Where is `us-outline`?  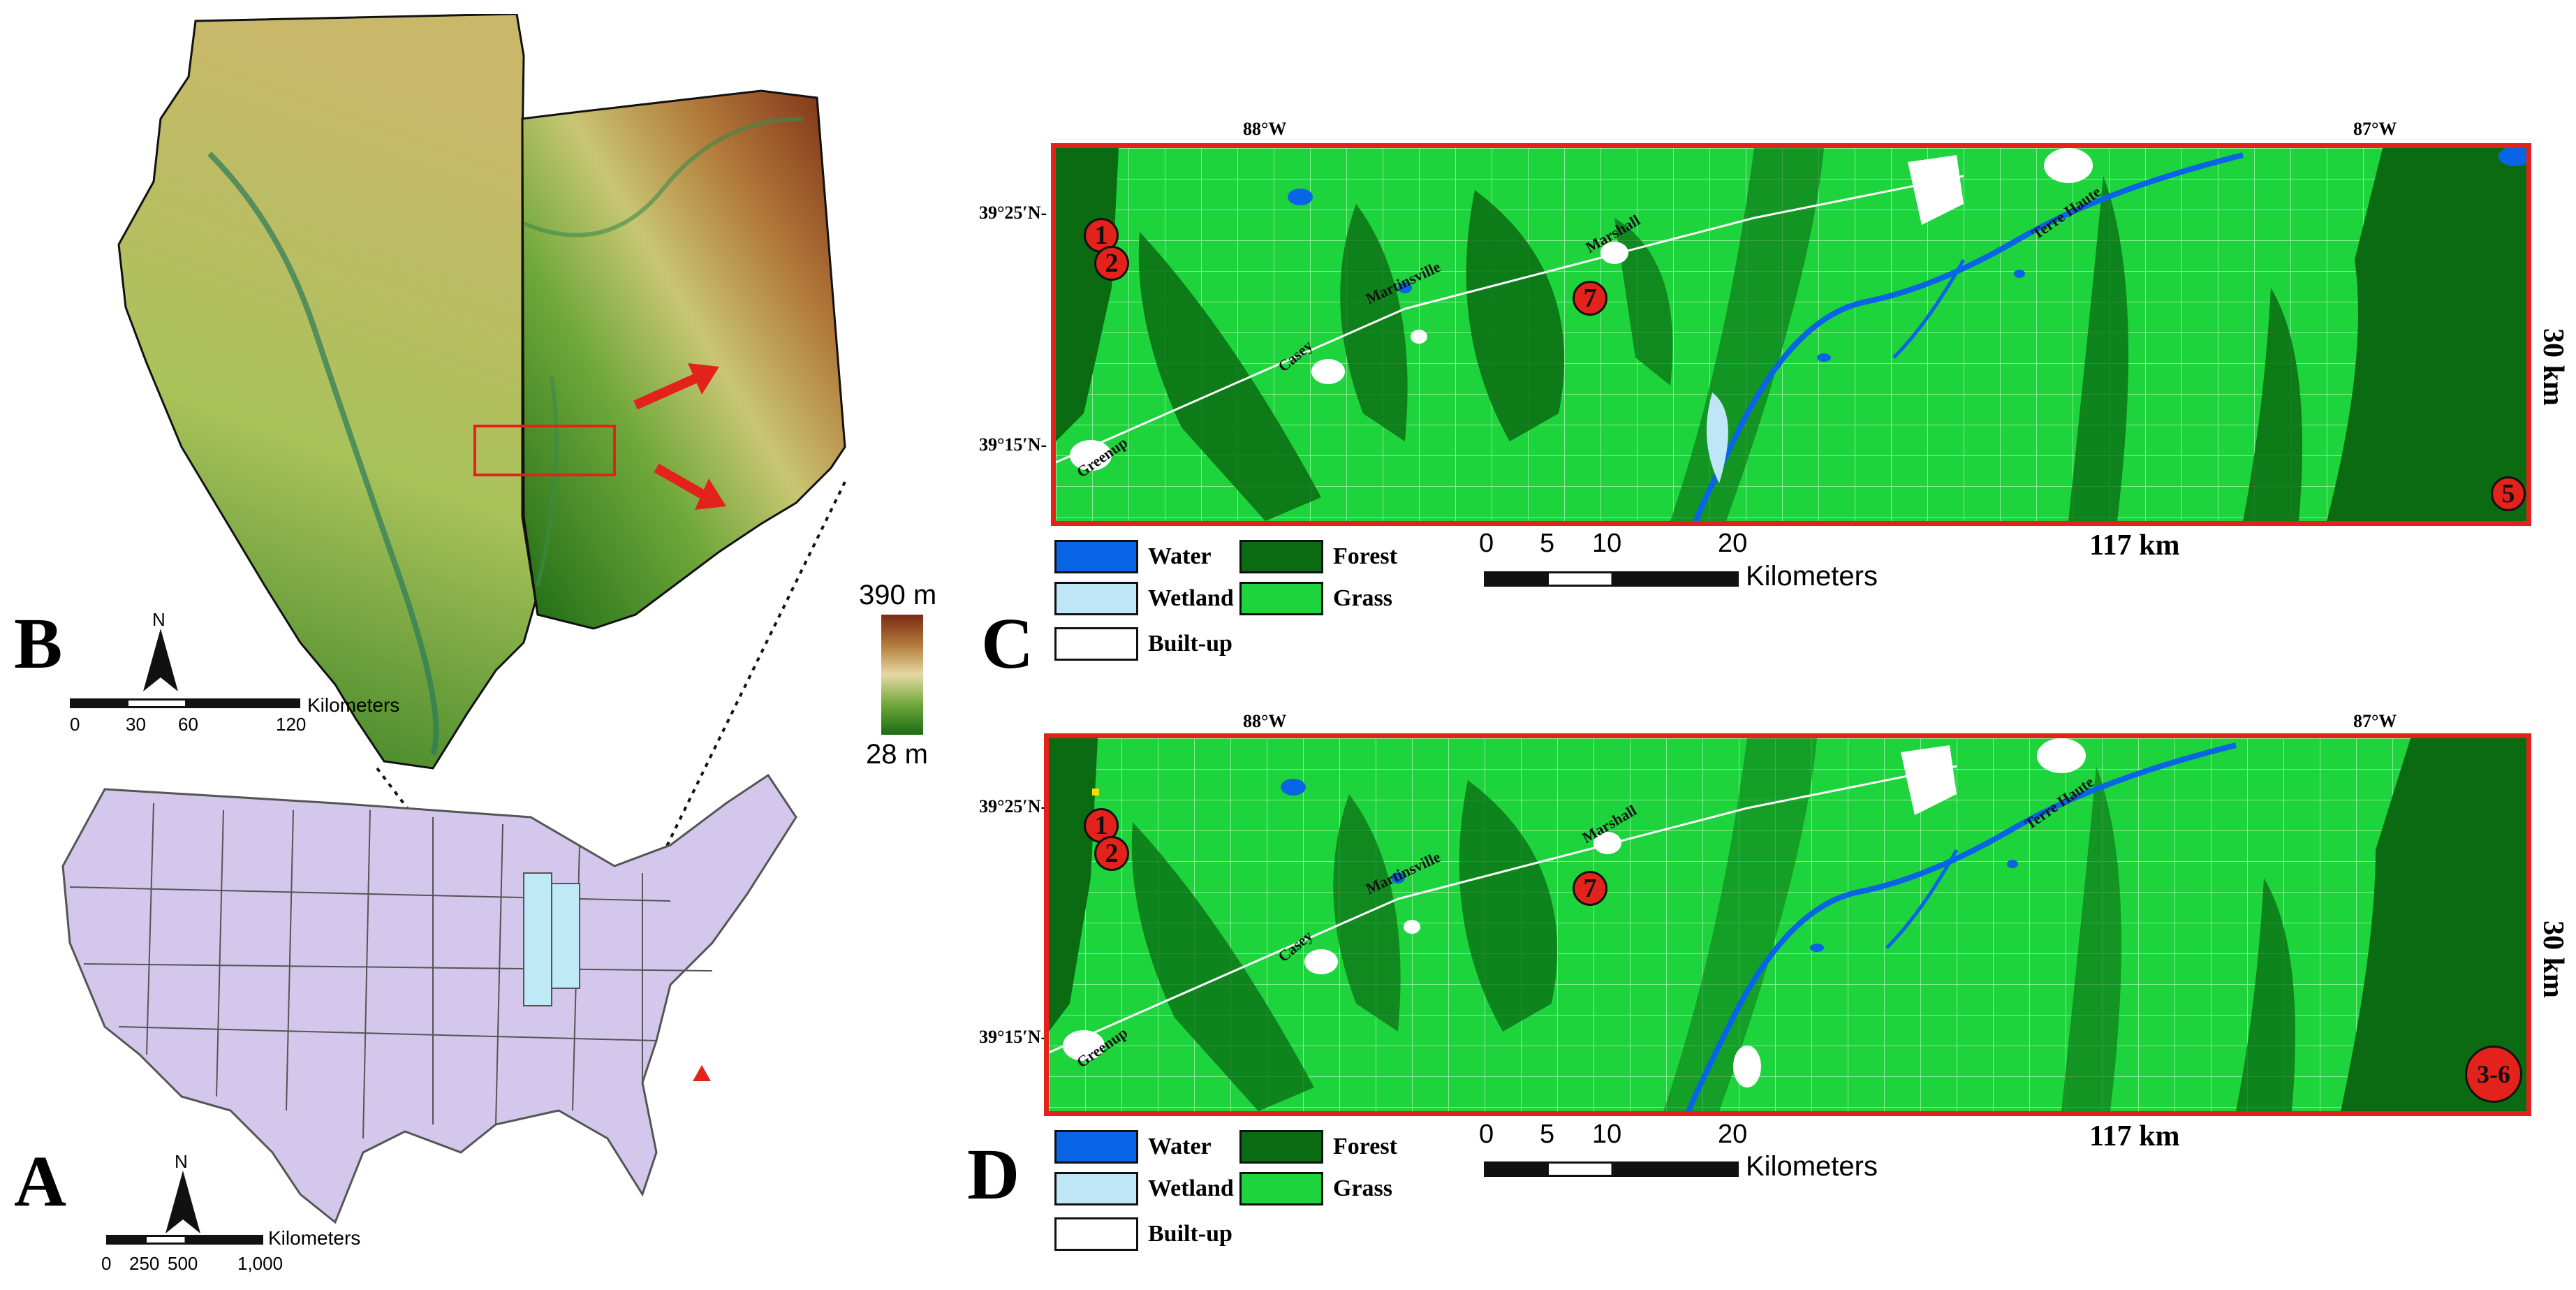
us-outline is located at coordinates (429, 999).